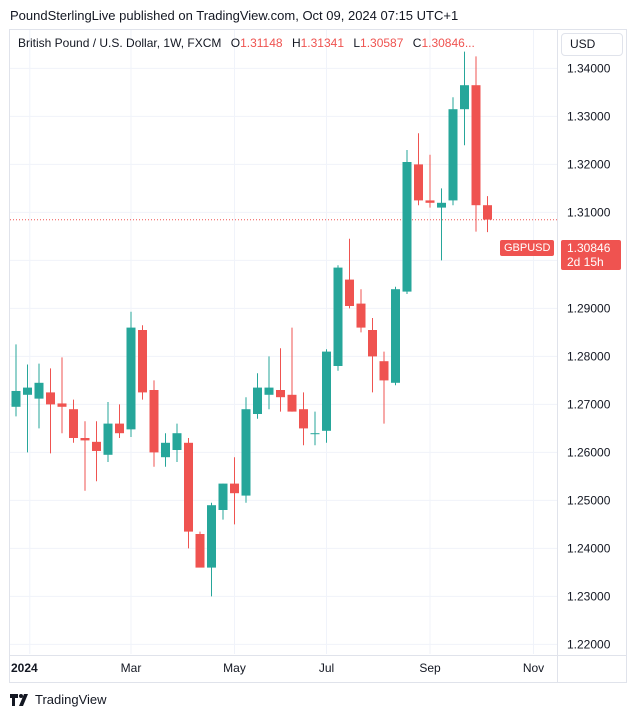 This screenshot has width=636, height=717. What do you see at coordinates (326, 668) in the screenshot?
I see `x-tick-label: Jul` at bounding box center [326, 668].